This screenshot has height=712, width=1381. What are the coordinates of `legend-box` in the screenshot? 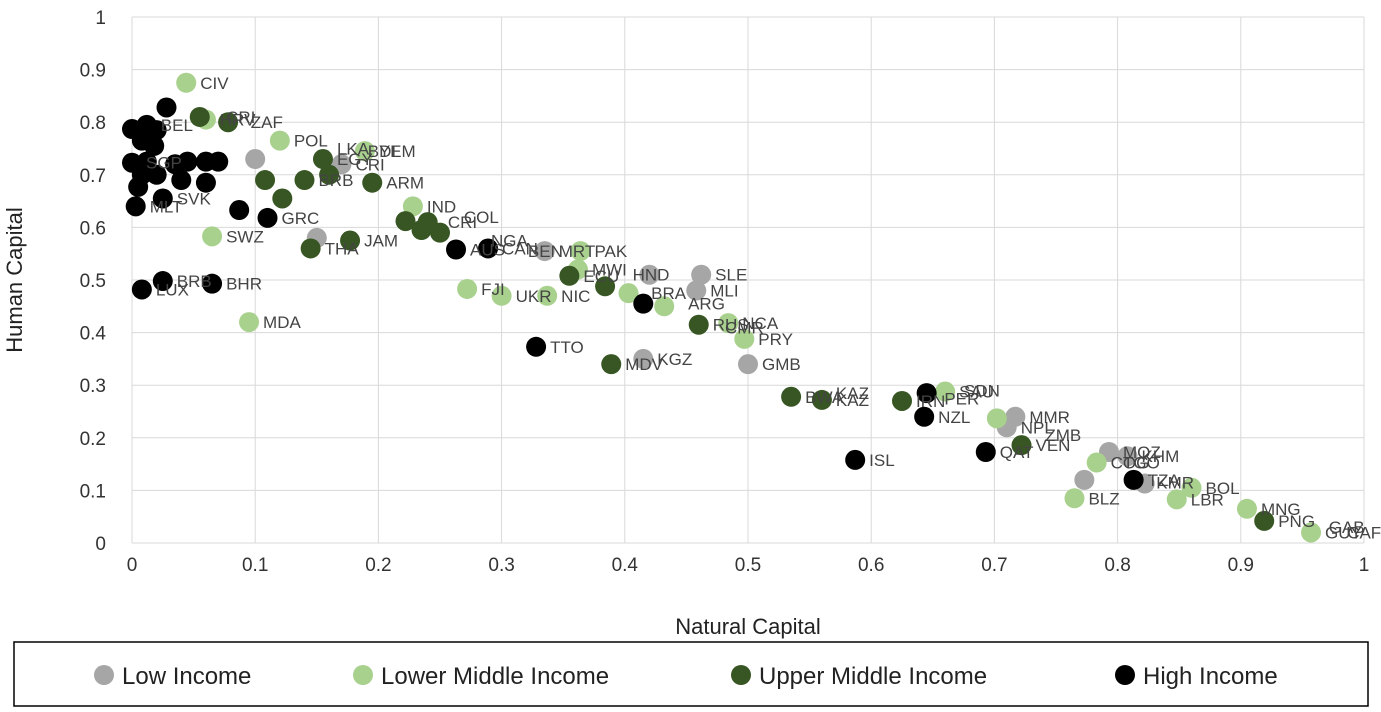 It's located at (691, 674).